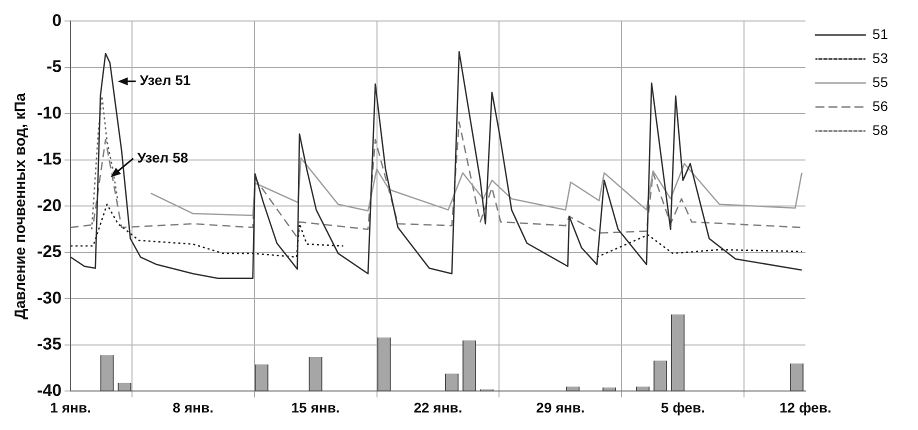 The image size is (918, 430). I want to click on x-tick-label: 1 янв., so click(70, 407).